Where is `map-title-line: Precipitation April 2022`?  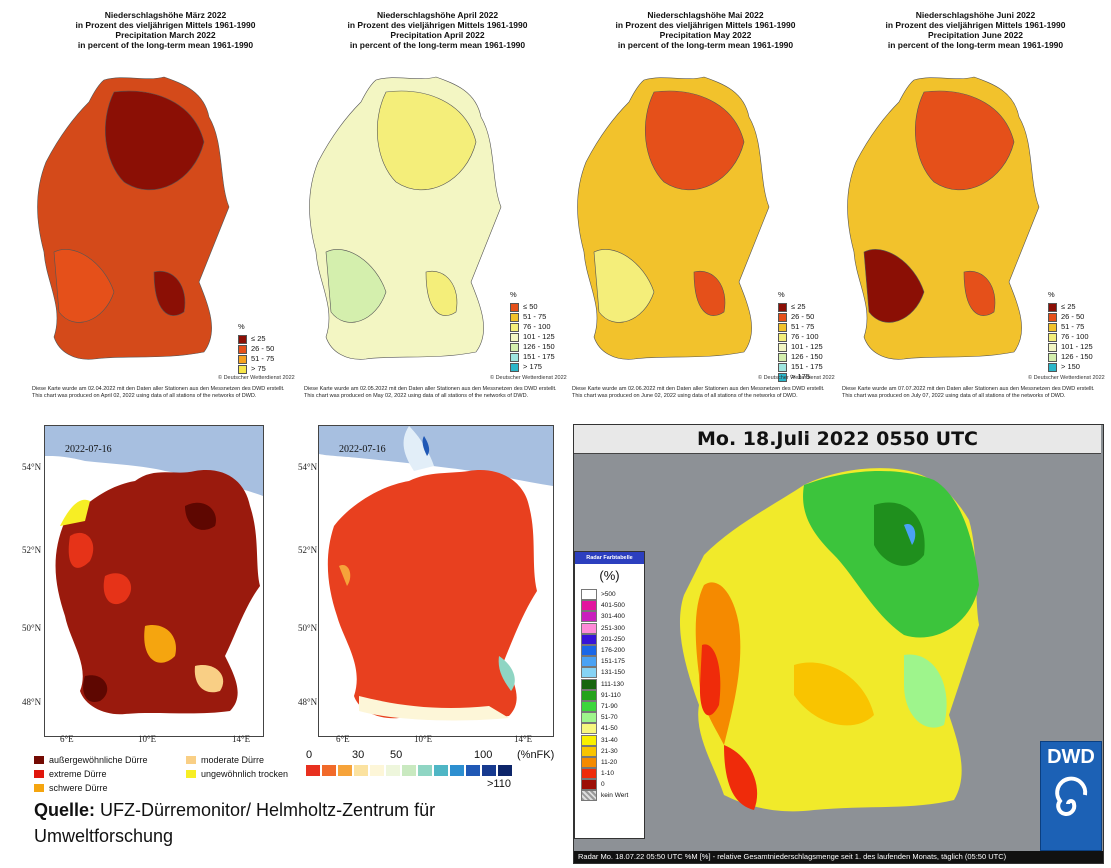 map-title-line: Precipitation April 2022 is located at coordinates (437, 35).